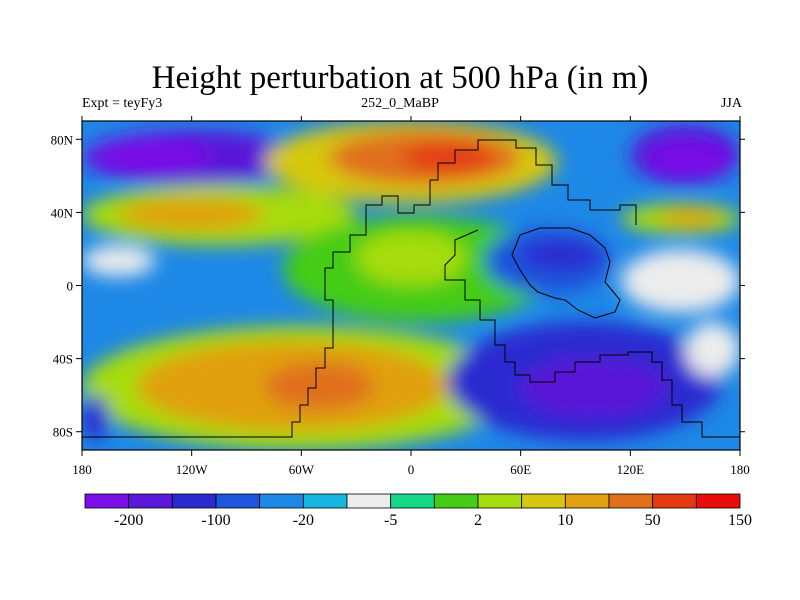 The image size is (800, 600). What do you see at coordinates (128, 520) in the screenshot?
I see `colorbar-label: -200` at bounding box center [128, 520].